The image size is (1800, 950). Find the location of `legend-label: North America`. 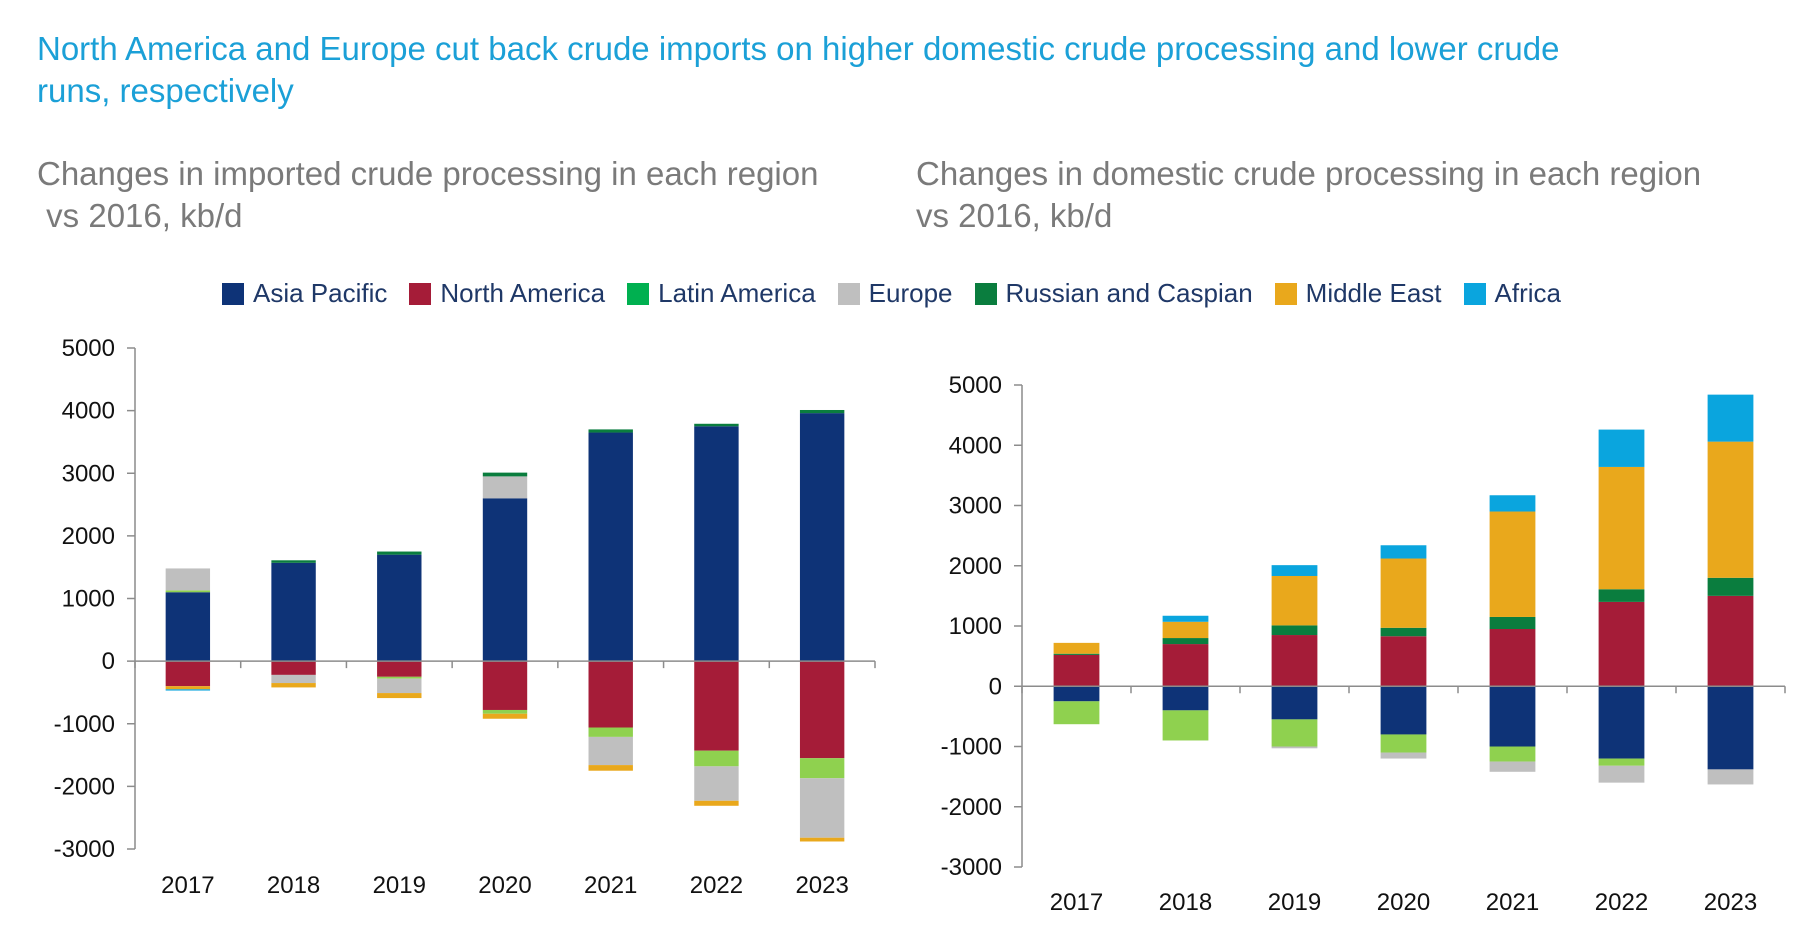

legend-label: North America is located at coordinates (523, 293).